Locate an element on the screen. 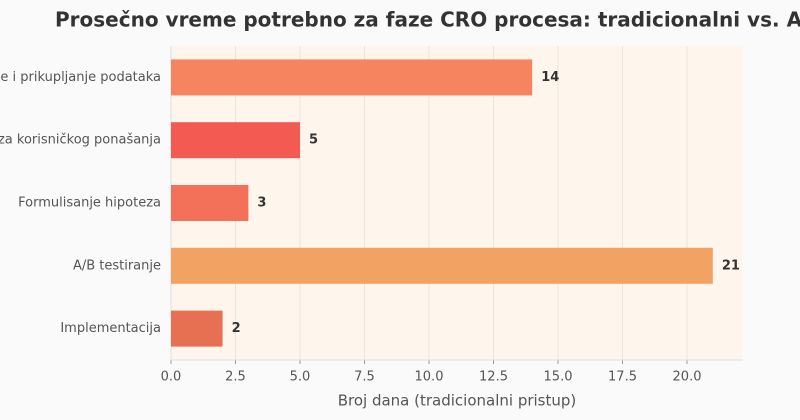  x-axis-label: Broj dana (tradicionalni pristup) is located at coordinates (457, 401).